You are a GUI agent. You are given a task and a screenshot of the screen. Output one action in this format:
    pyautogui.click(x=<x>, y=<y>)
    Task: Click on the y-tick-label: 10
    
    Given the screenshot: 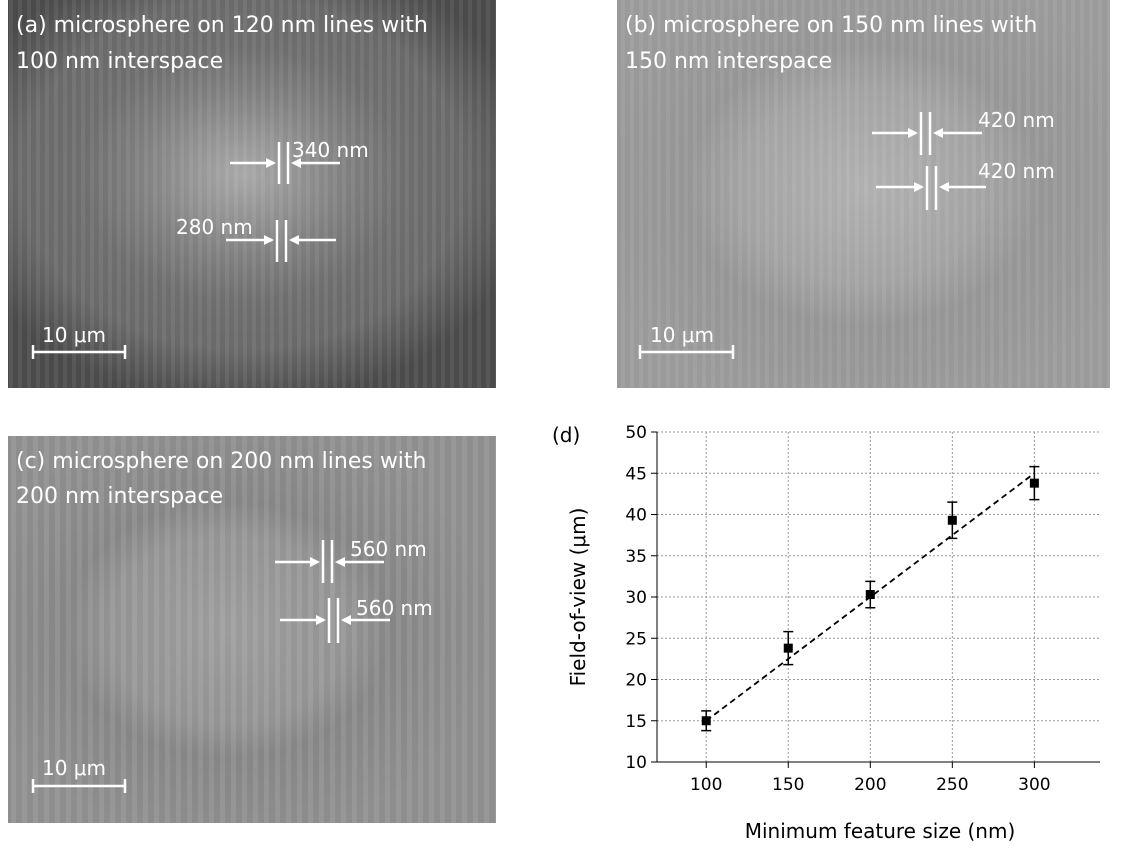 What is the action you would take?
    pyautogui.click(x=636, y=763)
    